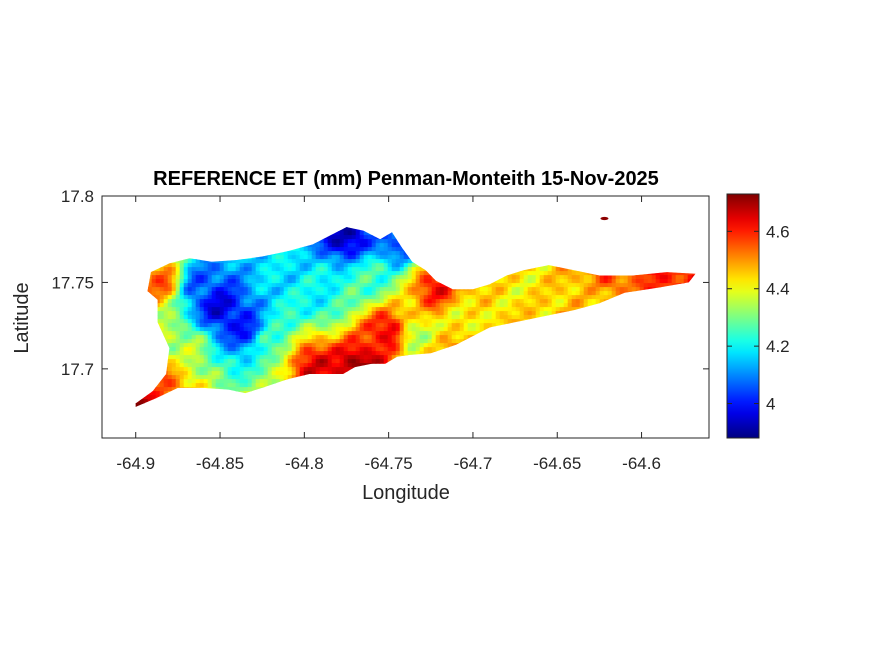  I want to click on y-tick-label: 17.7, so click(77, 369).